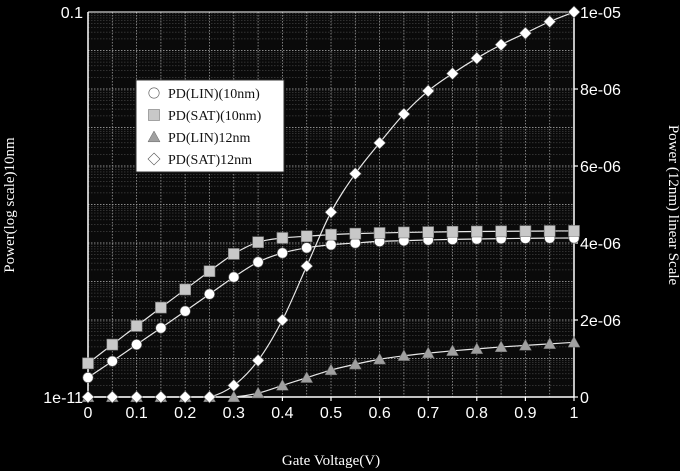 The width and height of the screenshot is (680, 471). What do you see at coordinates (10, 205) in the screenshot?
I see `y-axis-label-left: Power(log scale)10nm` at bounding box center [10, 205].